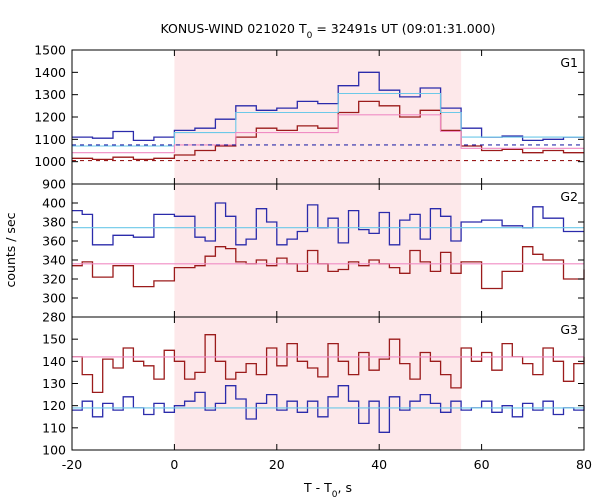 The image size is (600, 500). What do you see at coordinates (54, 339) in the screenshot?
I see `y-tick-label: 150` at bounding box center [54, 339].